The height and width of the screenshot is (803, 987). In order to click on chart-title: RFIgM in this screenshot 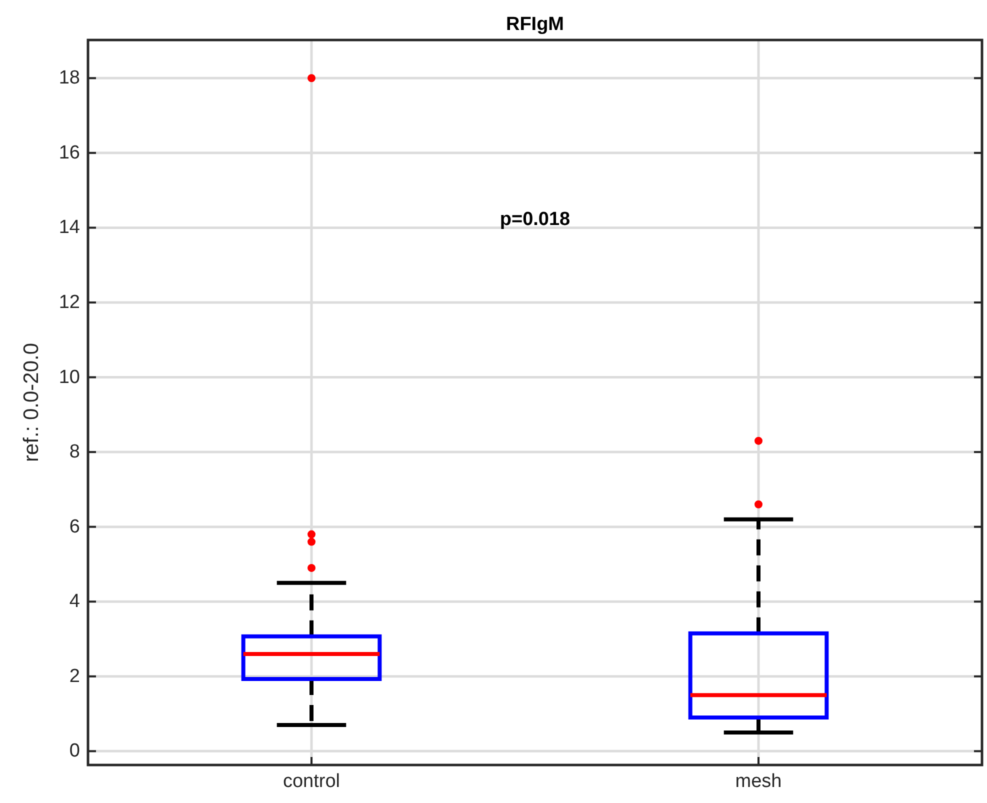, I will do `click(535, 24)`.